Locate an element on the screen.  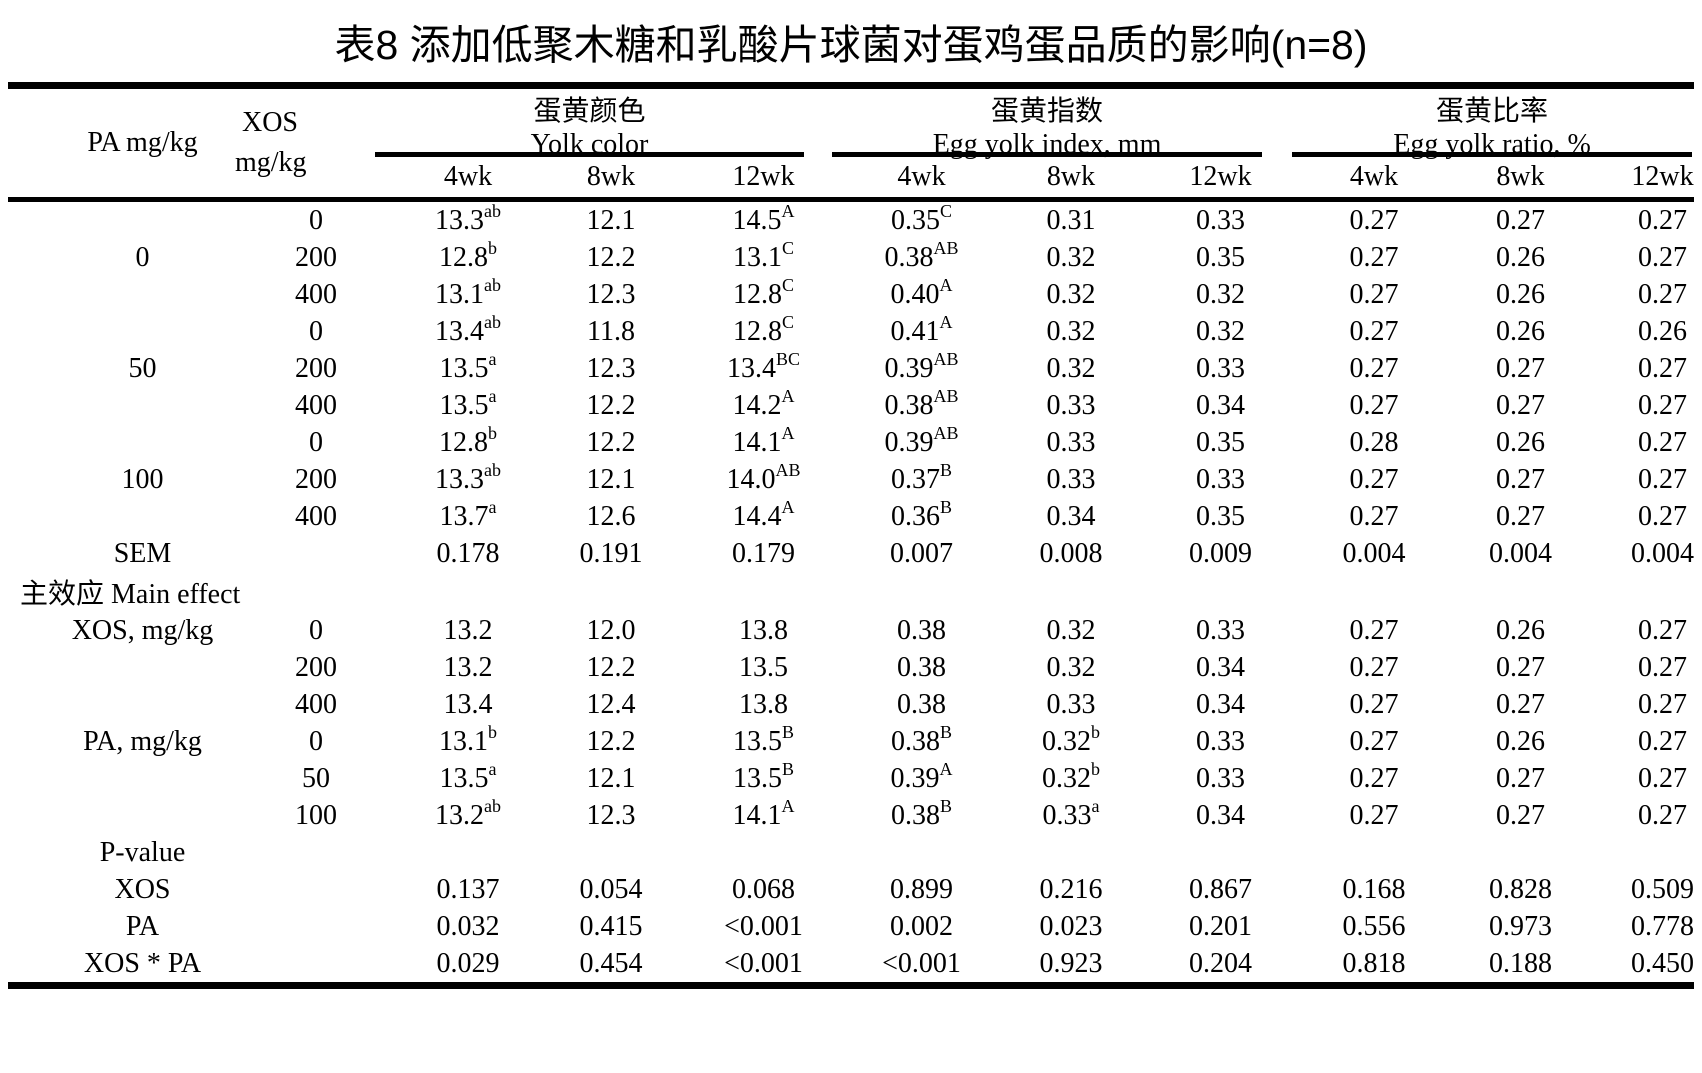
value-cell: 0.137 is located at coordinates (468, 889).